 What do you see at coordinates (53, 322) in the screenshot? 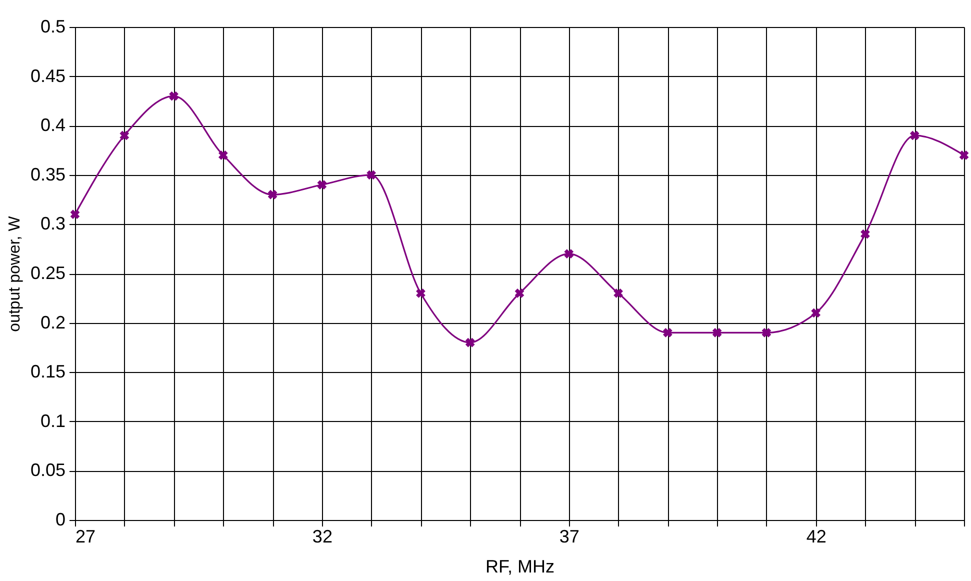
I see `y-tick-label: 0.2` at bounding box center [53, 322].